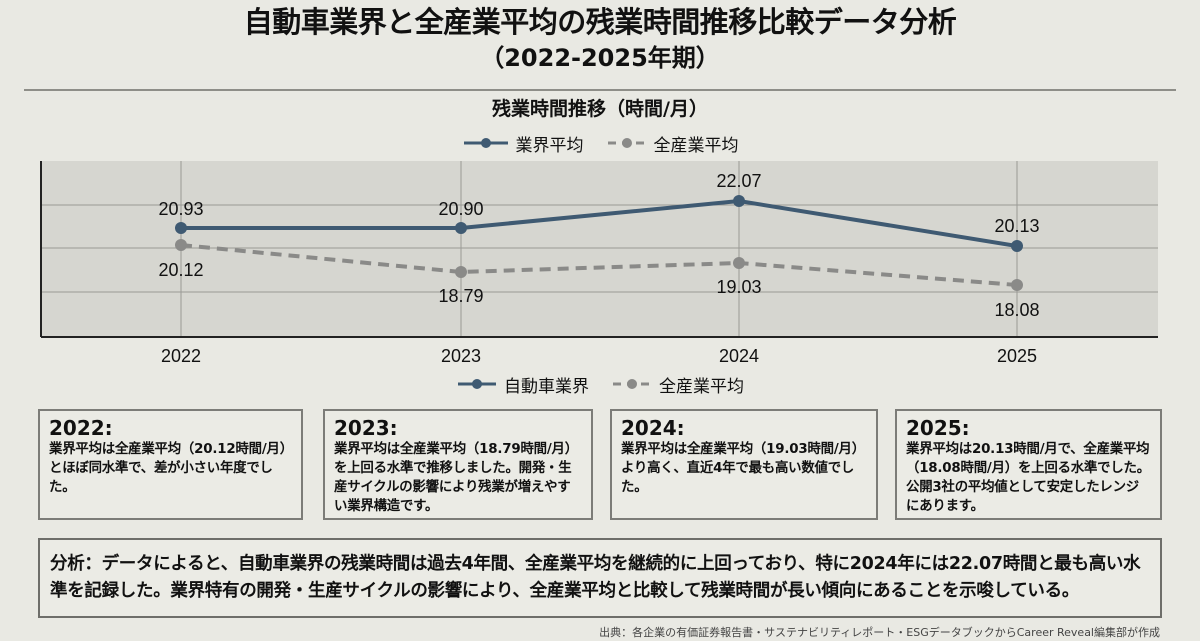 The height and width of the screenshot is (641, 1200). I want to click on data-label-industry-2023: 20.90, so click(460, 209).